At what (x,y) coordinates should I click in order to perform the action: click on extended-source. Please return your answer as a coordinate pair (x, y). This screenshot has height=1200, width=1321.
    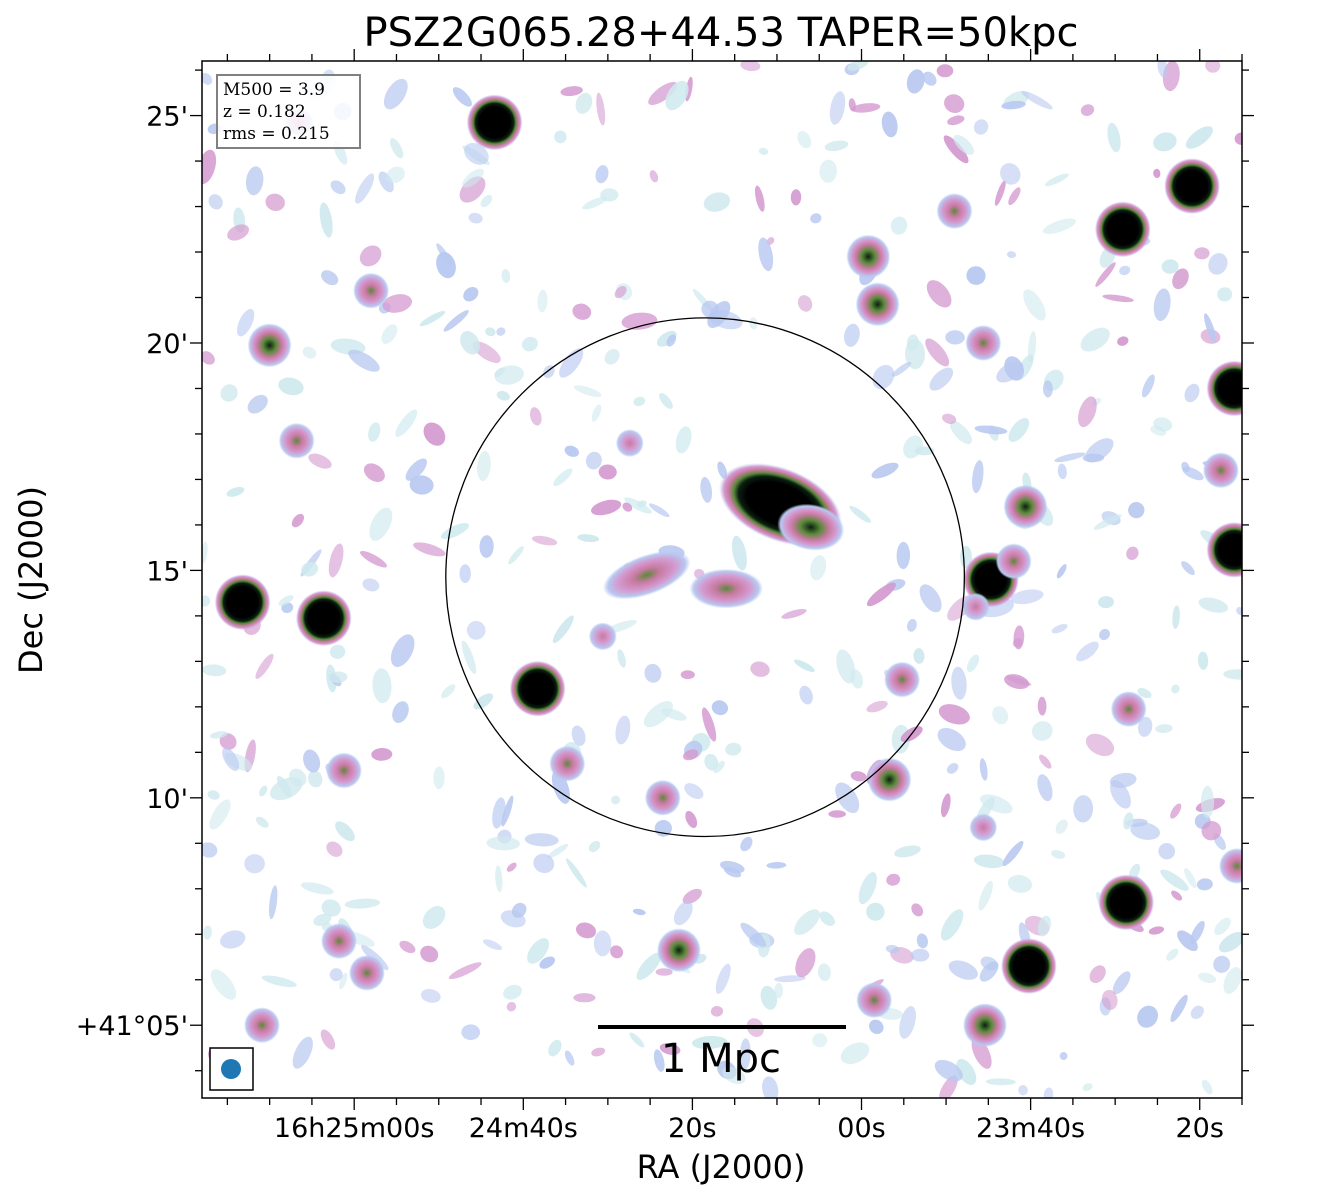
    Looking at the image, I should click on (811, 527).